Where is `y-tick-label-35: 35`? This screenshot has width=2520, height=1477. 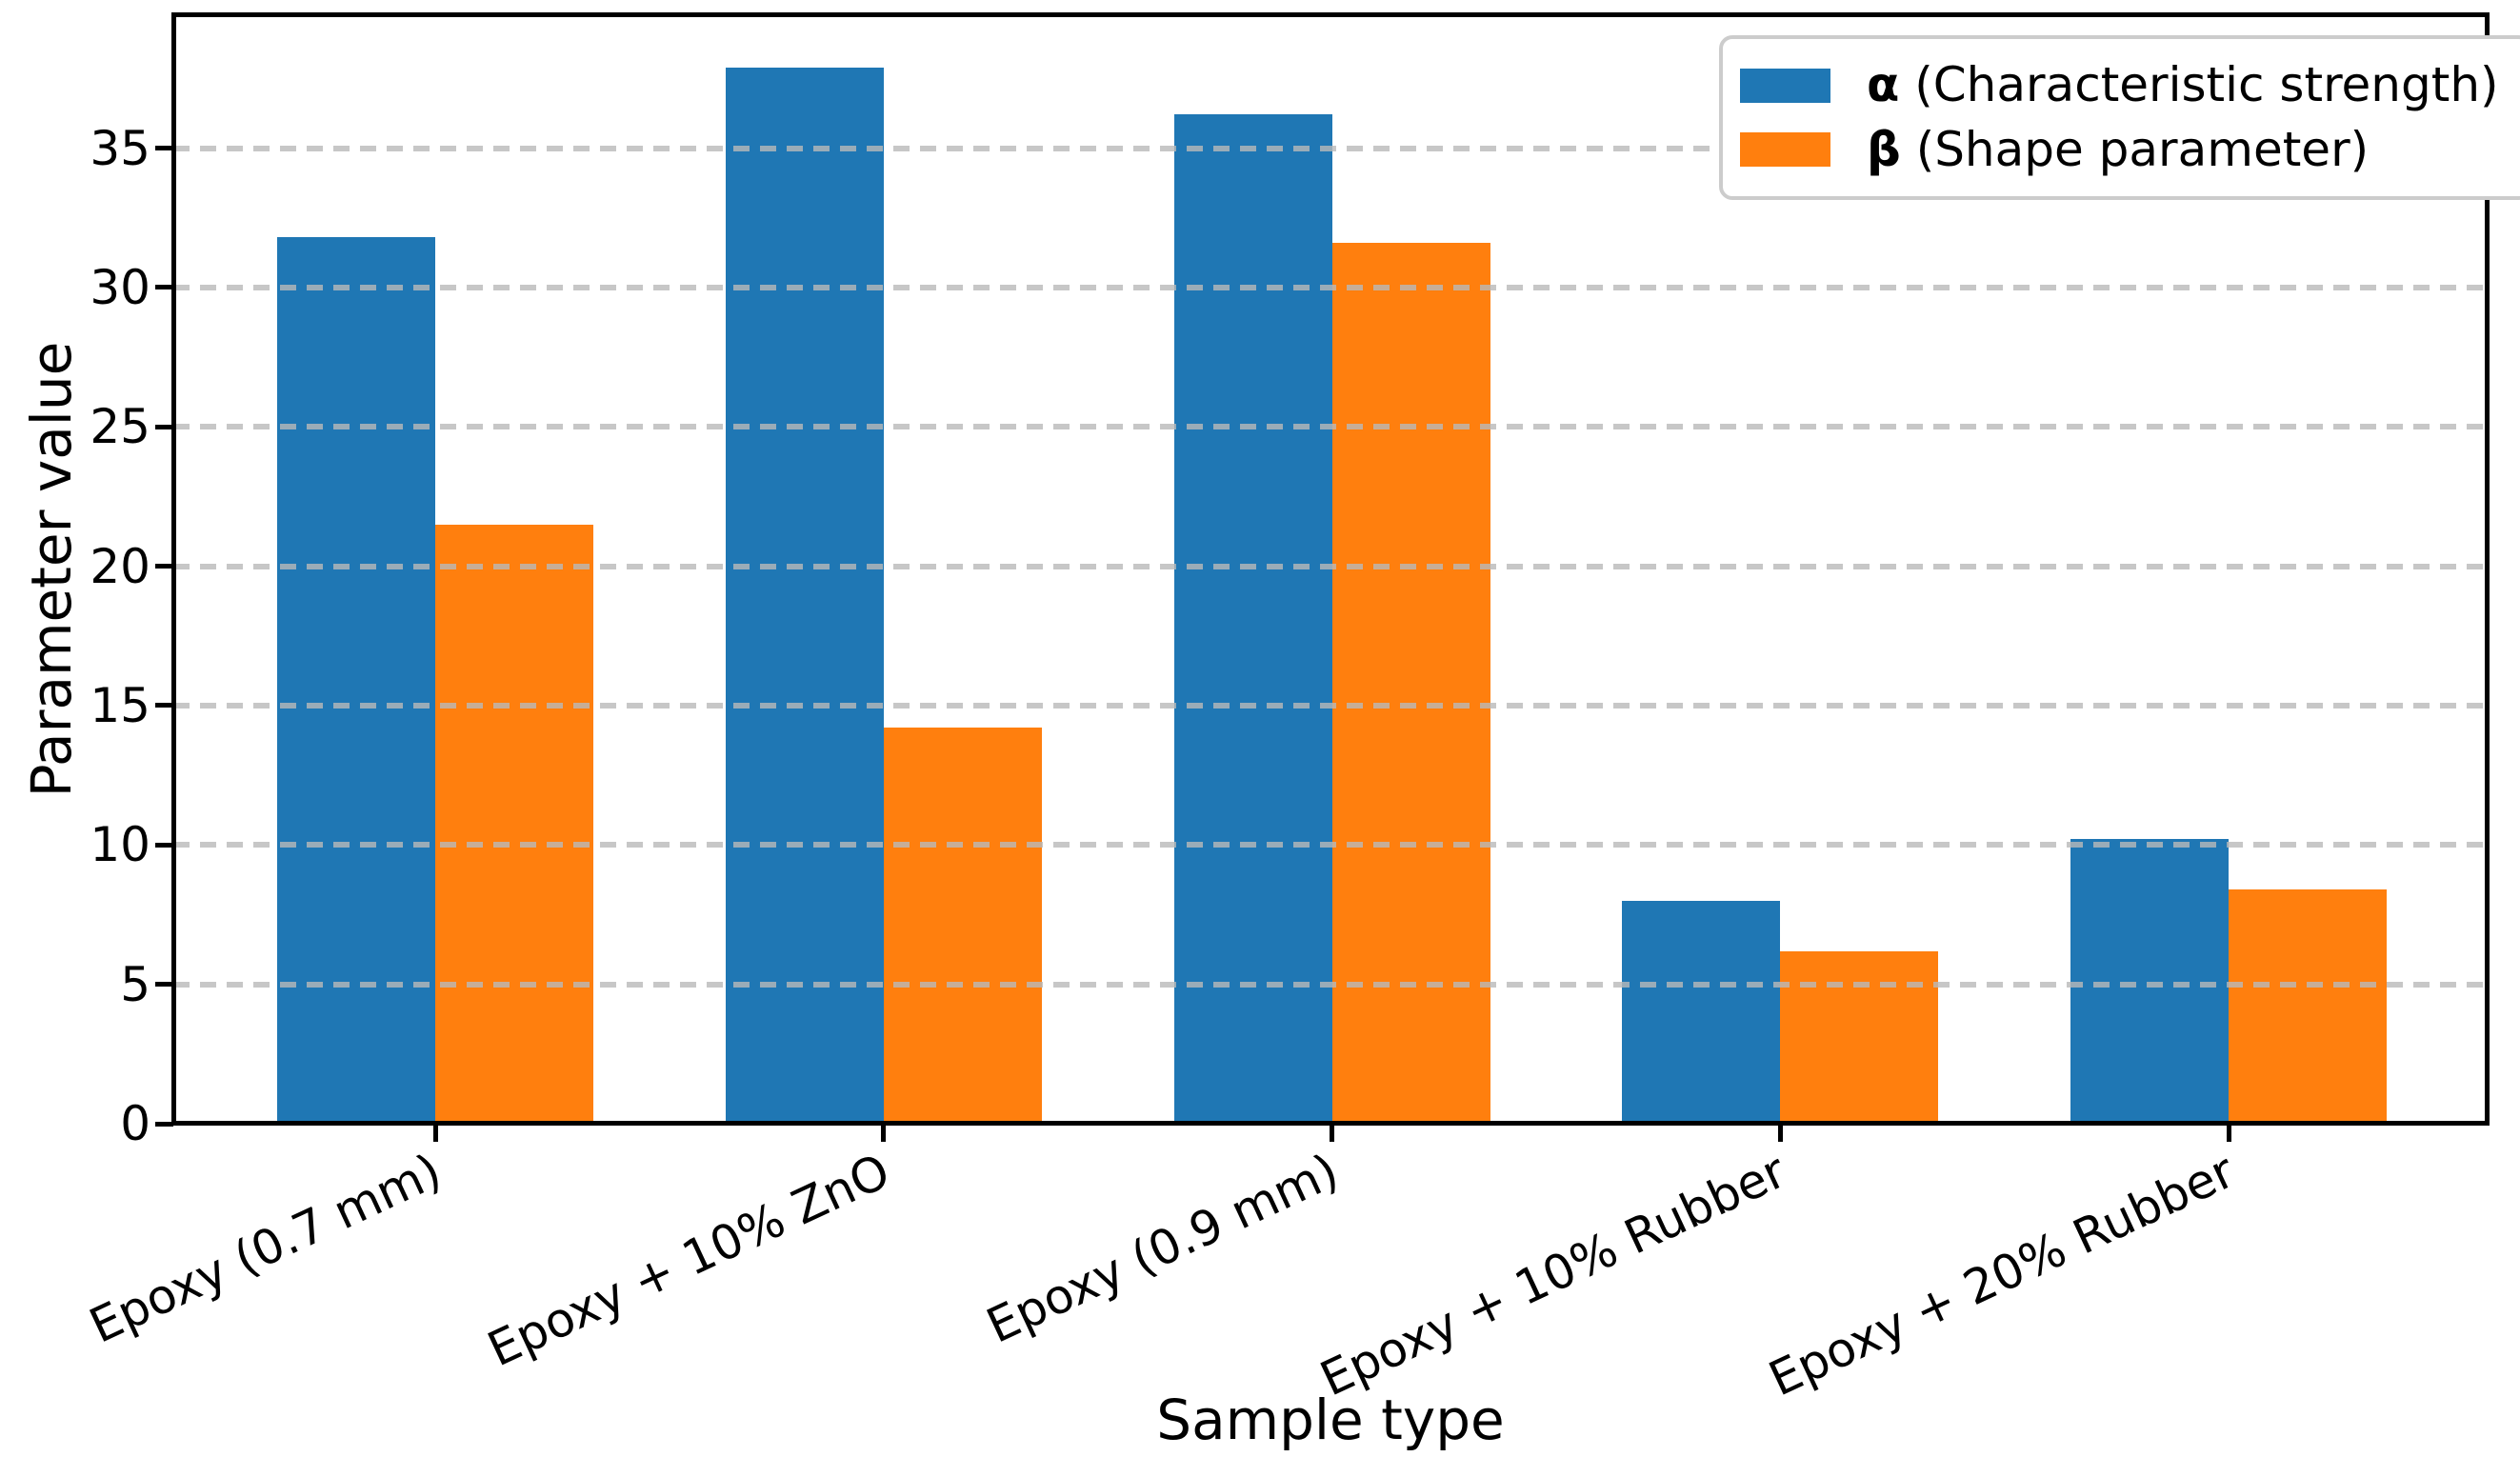
y-tick-label-35: 35 is located at coordinates (120, 148).